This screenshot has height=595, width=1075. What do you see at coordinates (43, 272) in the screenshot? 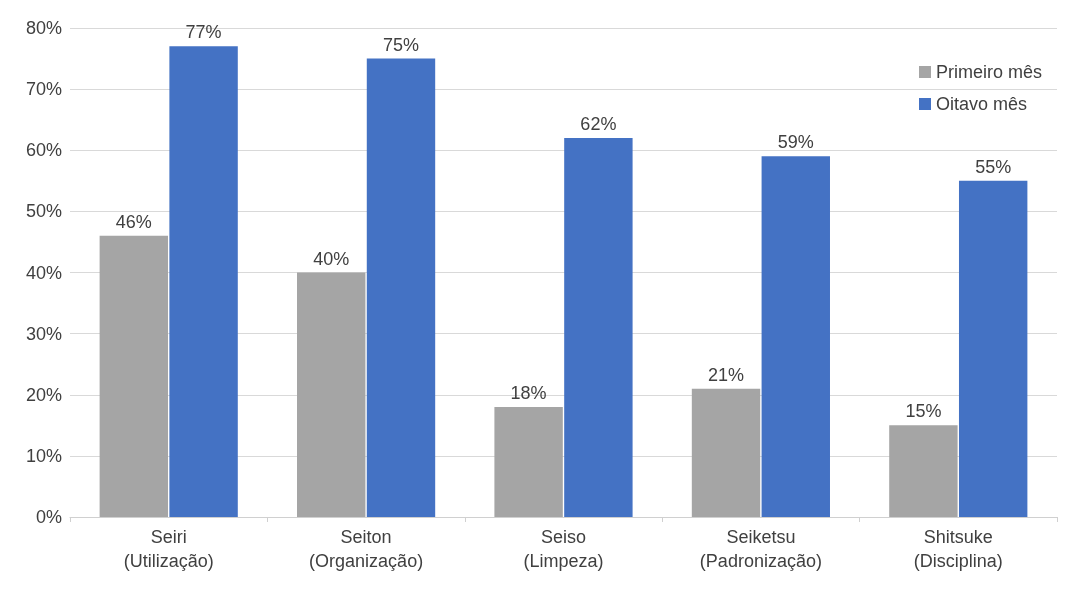
I see `y-tick-label: 40%` at bounding box center [43, 272].